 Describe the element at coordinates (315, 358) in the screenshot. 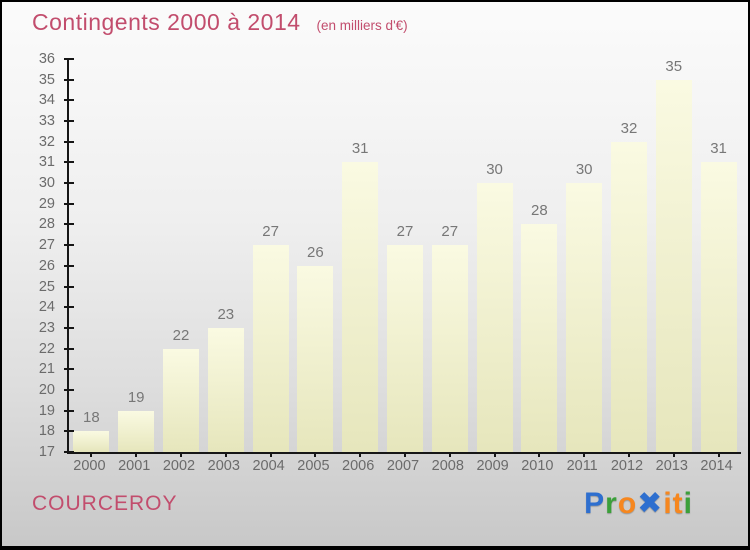

I see `bar-2005` at that location.